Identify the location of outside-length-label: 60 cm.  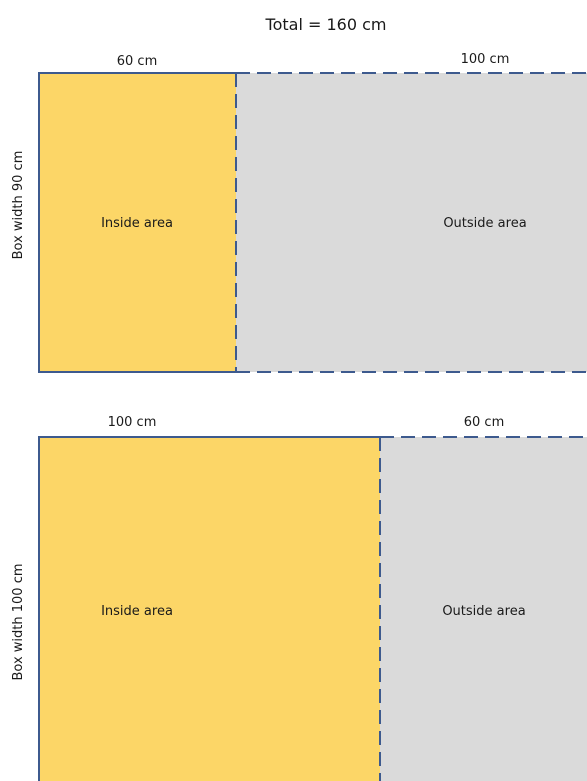
(484, 422).